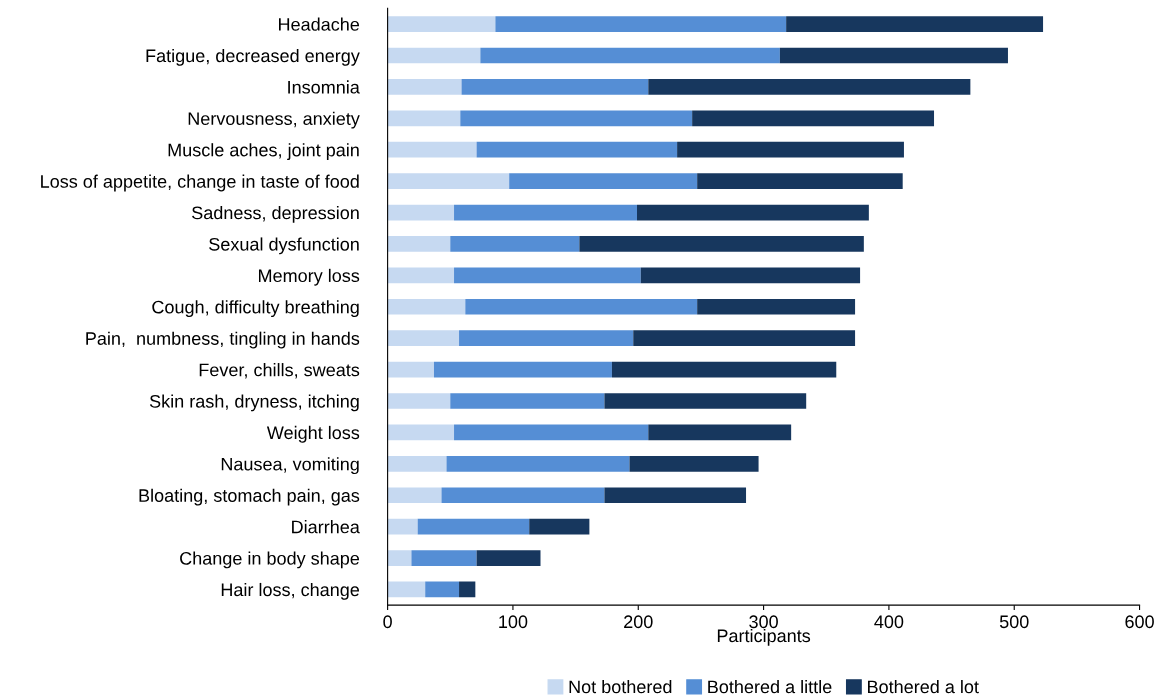  Describe the element at coordinates (290, 466) in the screenshot. I see `y-tick-label: Nausea, vomiting` at that location.